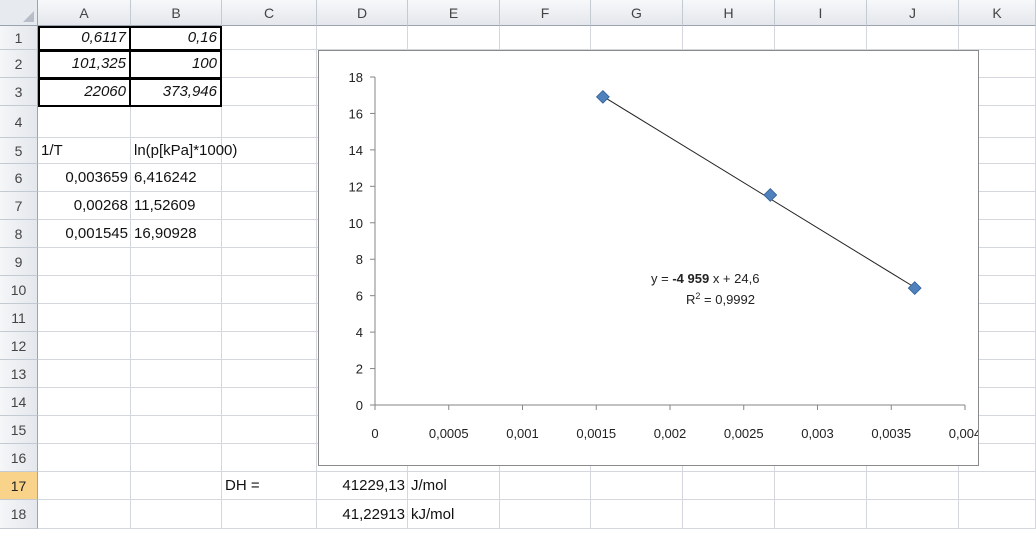  I want to click on column-header-d: D, so click(362, 13).